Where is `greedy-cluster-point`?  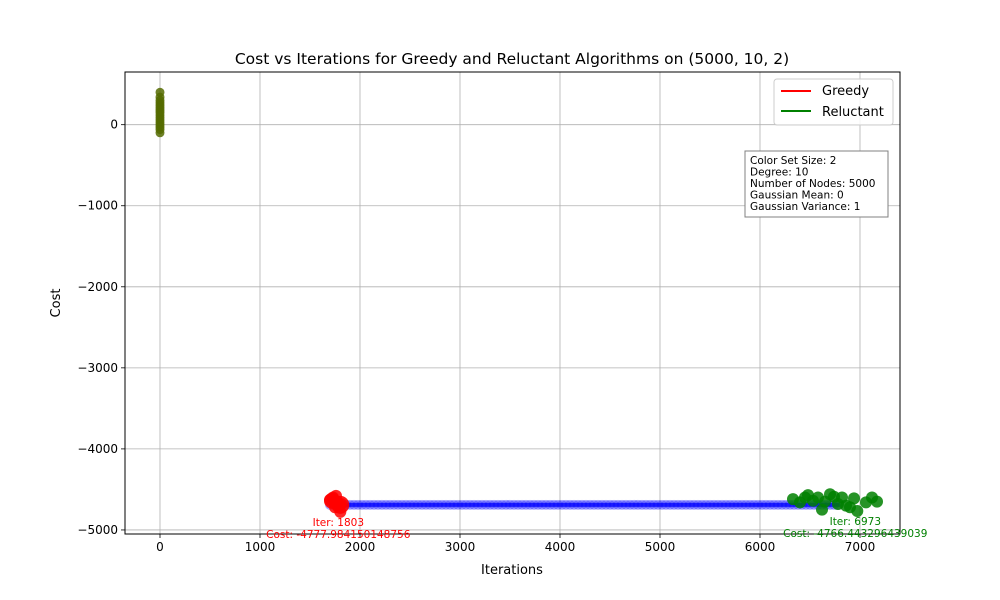 greedy-cluster-point is located at coordinates (332, 500).